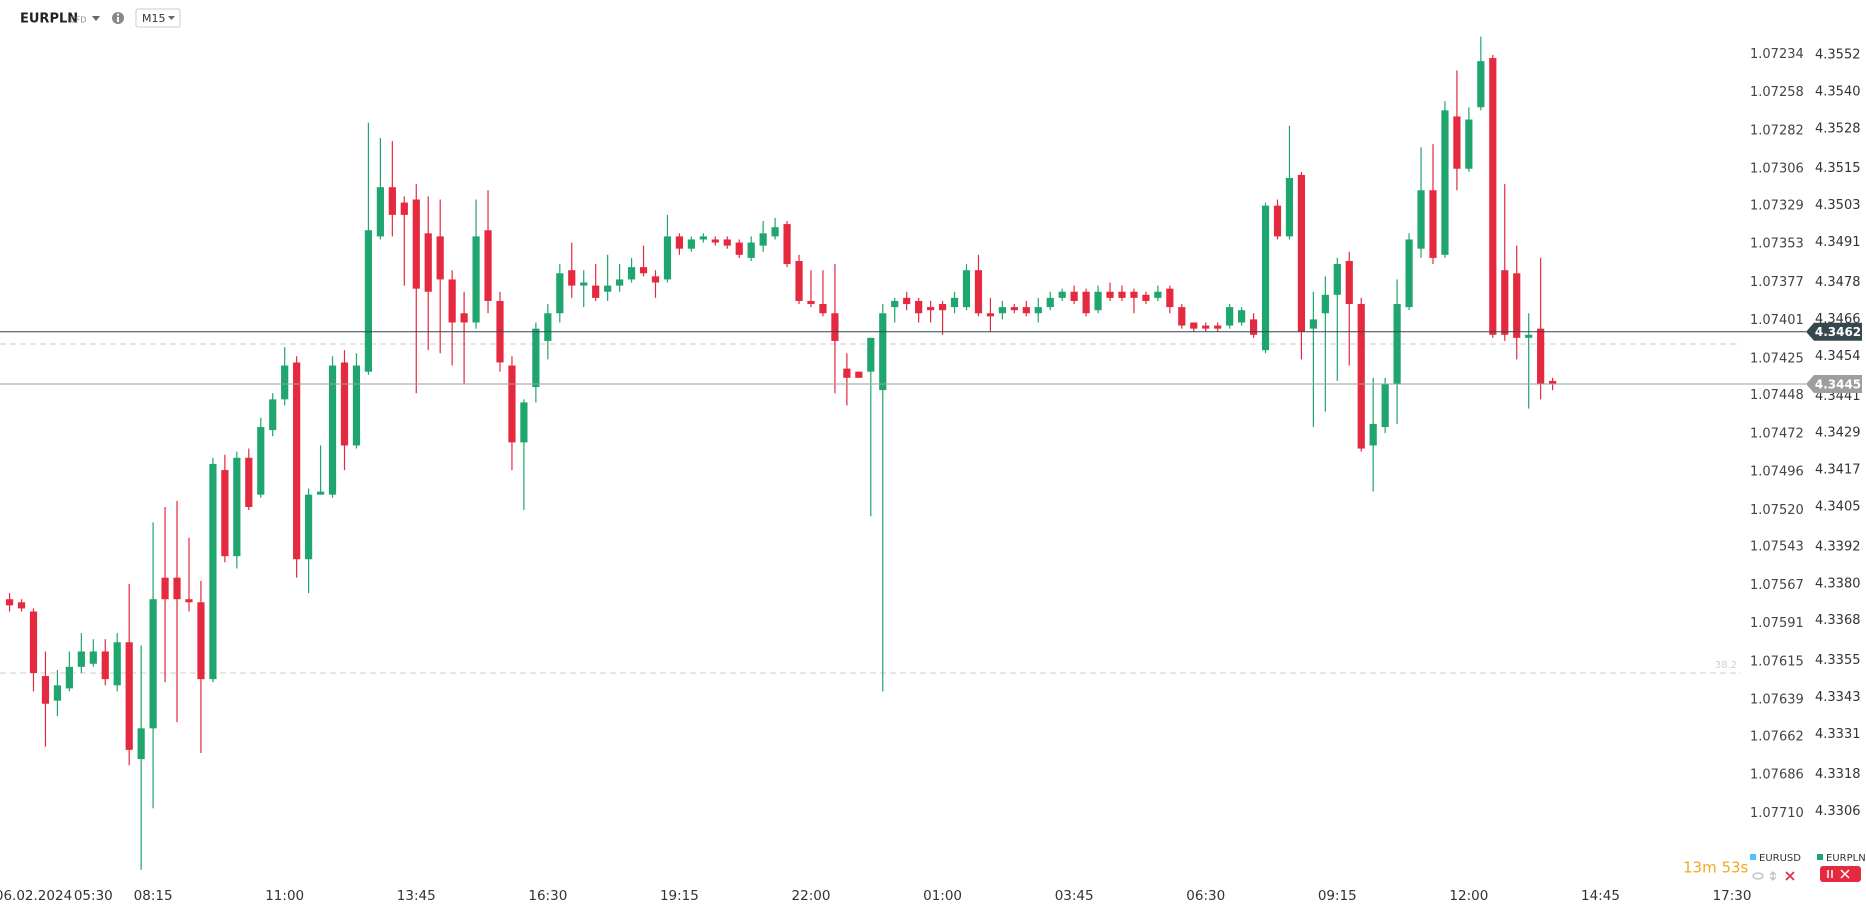  What do you see at coordinates (153, 896) in the screenshot?
I see `x-tick-label: 08:15` at bounding box center [153, 896].